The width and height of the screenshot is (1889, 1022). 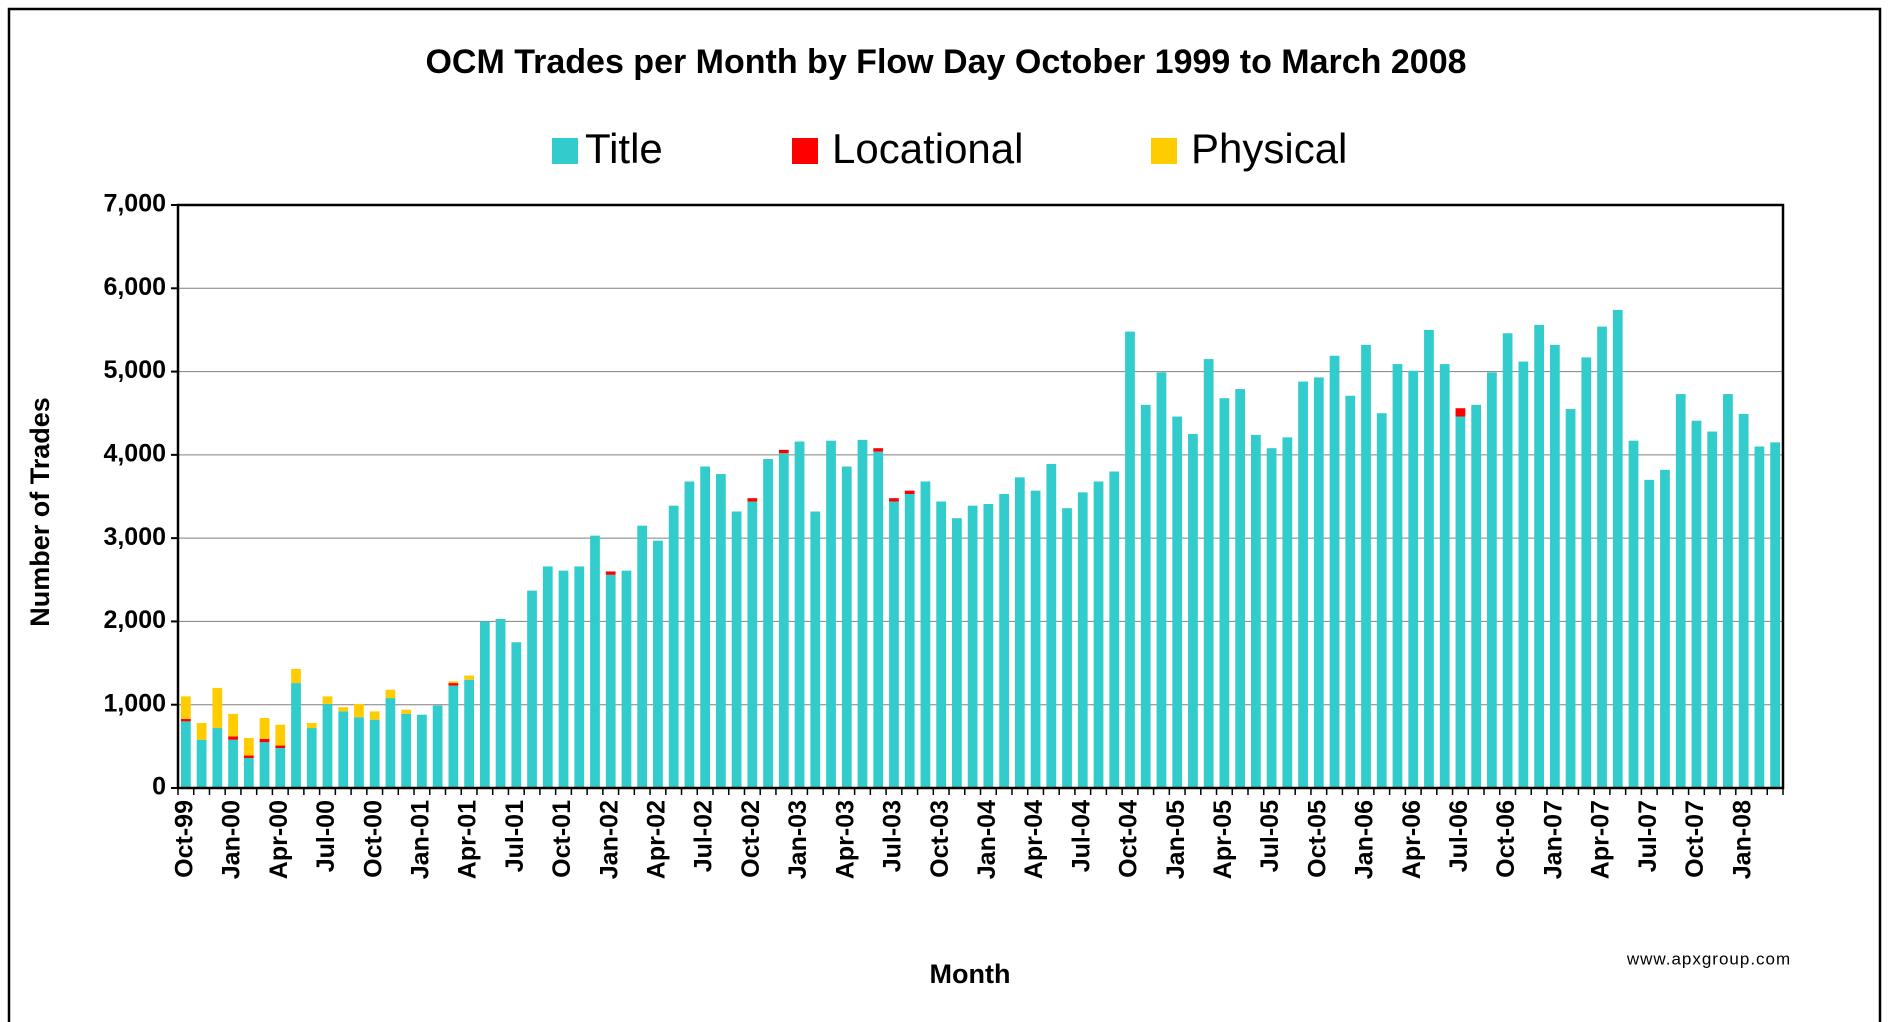 What do you see at coordinates (1129, 839) in the screenshot?
I see `x-tick-label: Oct-04` at bounding box center [1129, 839].